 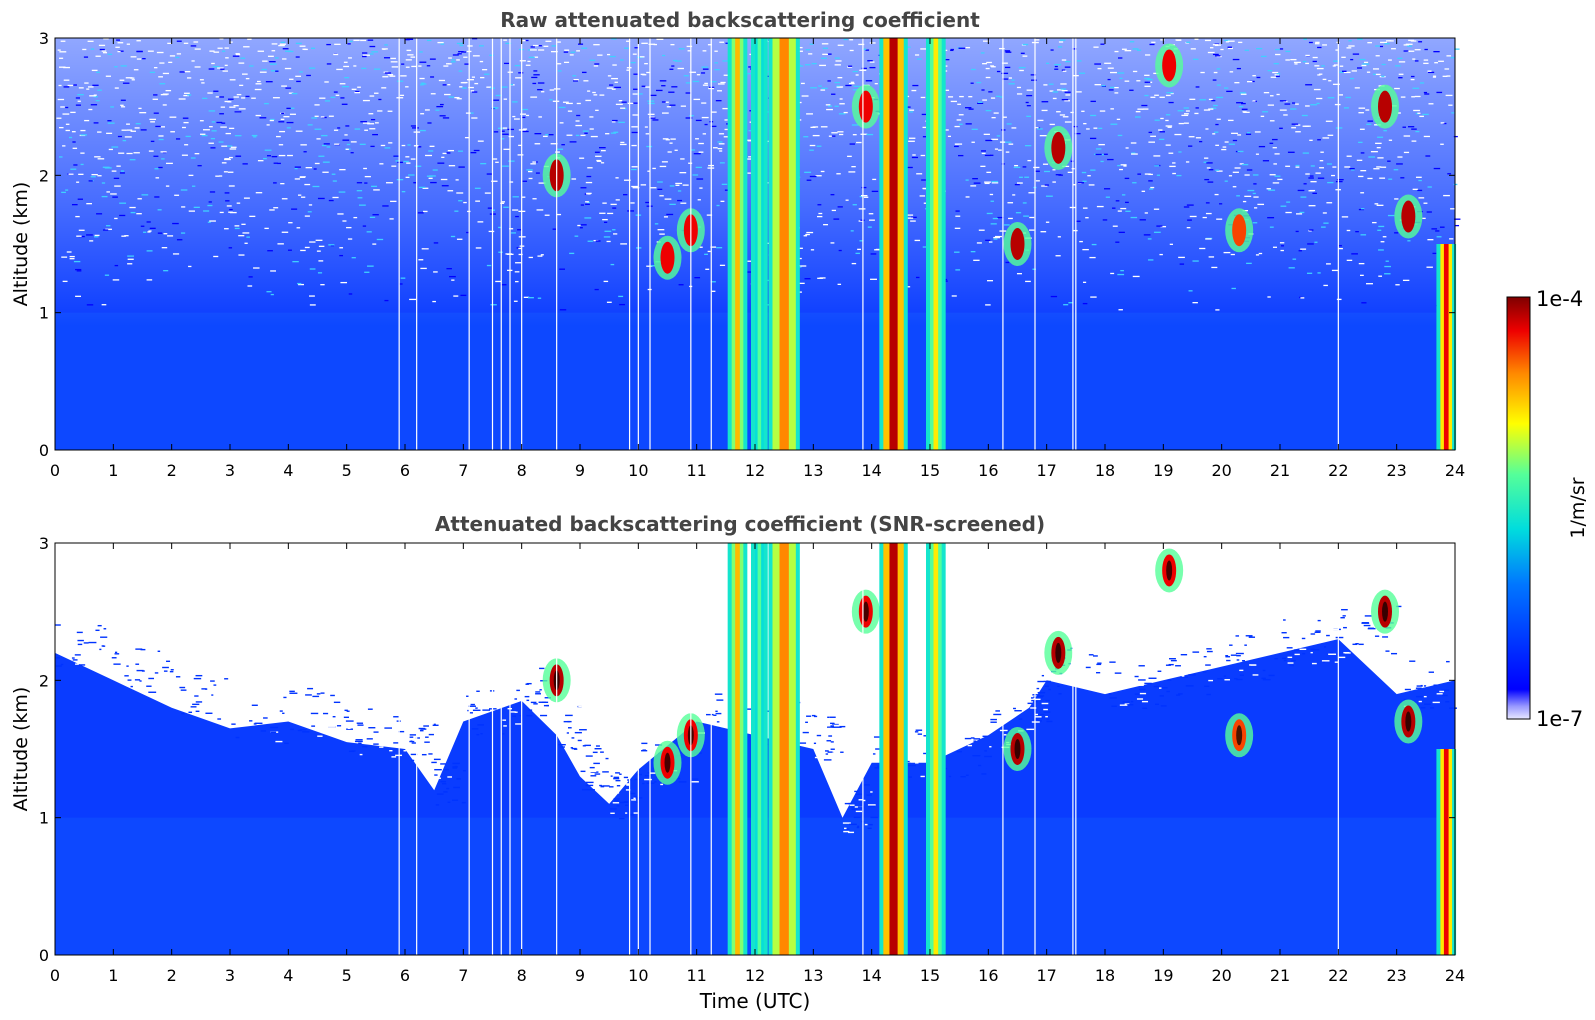 I want to click on x-tick-label: 6, so click(x=405, y=975).